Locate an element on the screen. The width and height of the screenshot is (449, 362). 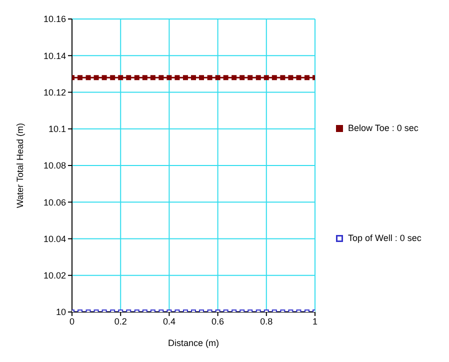
y-tick-label: 10.1 is located at coordinates (57, 129).